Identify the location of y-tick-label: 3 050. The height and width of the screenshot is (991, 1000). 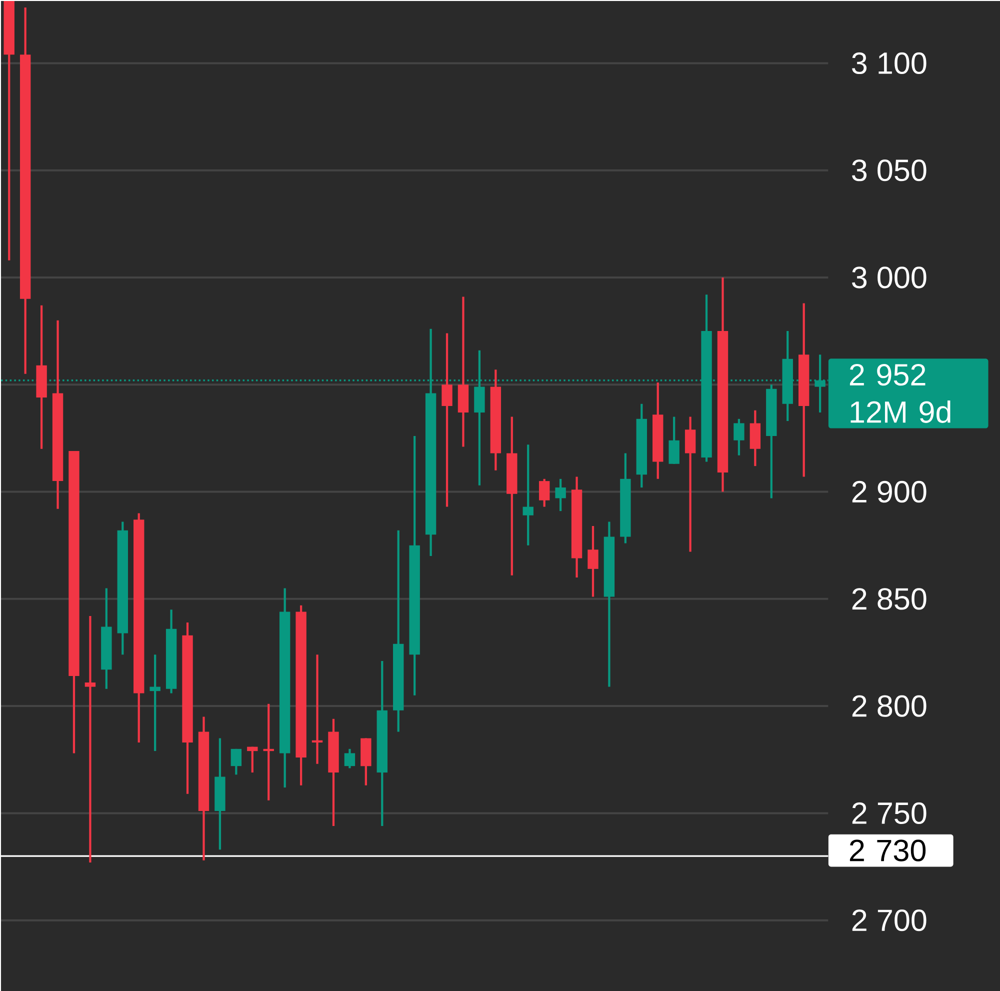
(889, 170).